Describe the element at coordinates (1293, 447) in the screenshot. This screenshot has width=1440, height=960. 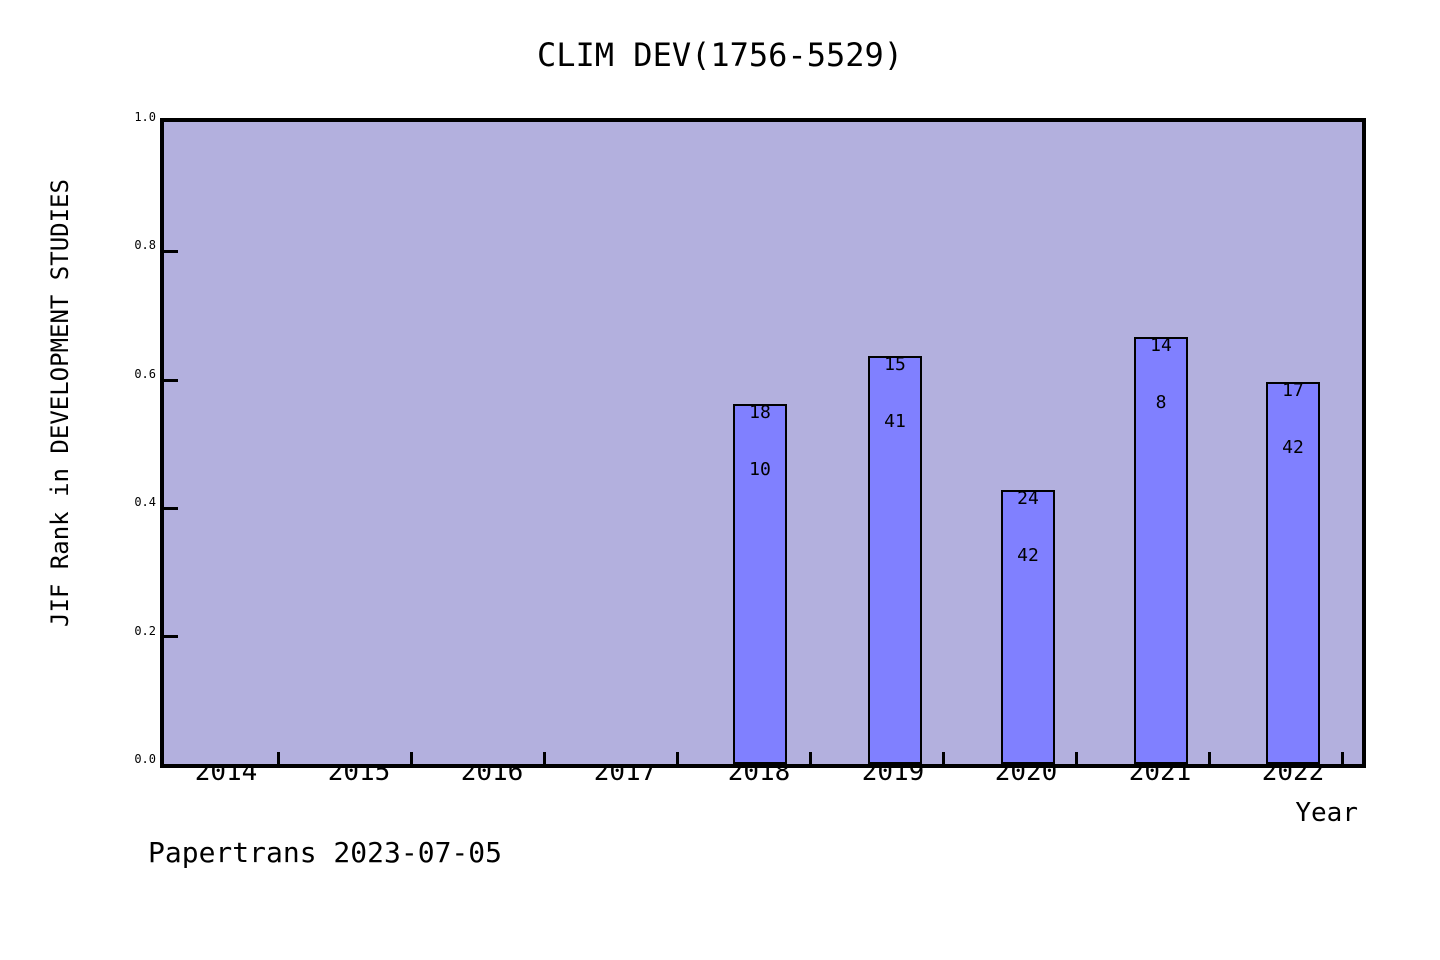
I see `bar-label-2022-line2: 42` at that location.